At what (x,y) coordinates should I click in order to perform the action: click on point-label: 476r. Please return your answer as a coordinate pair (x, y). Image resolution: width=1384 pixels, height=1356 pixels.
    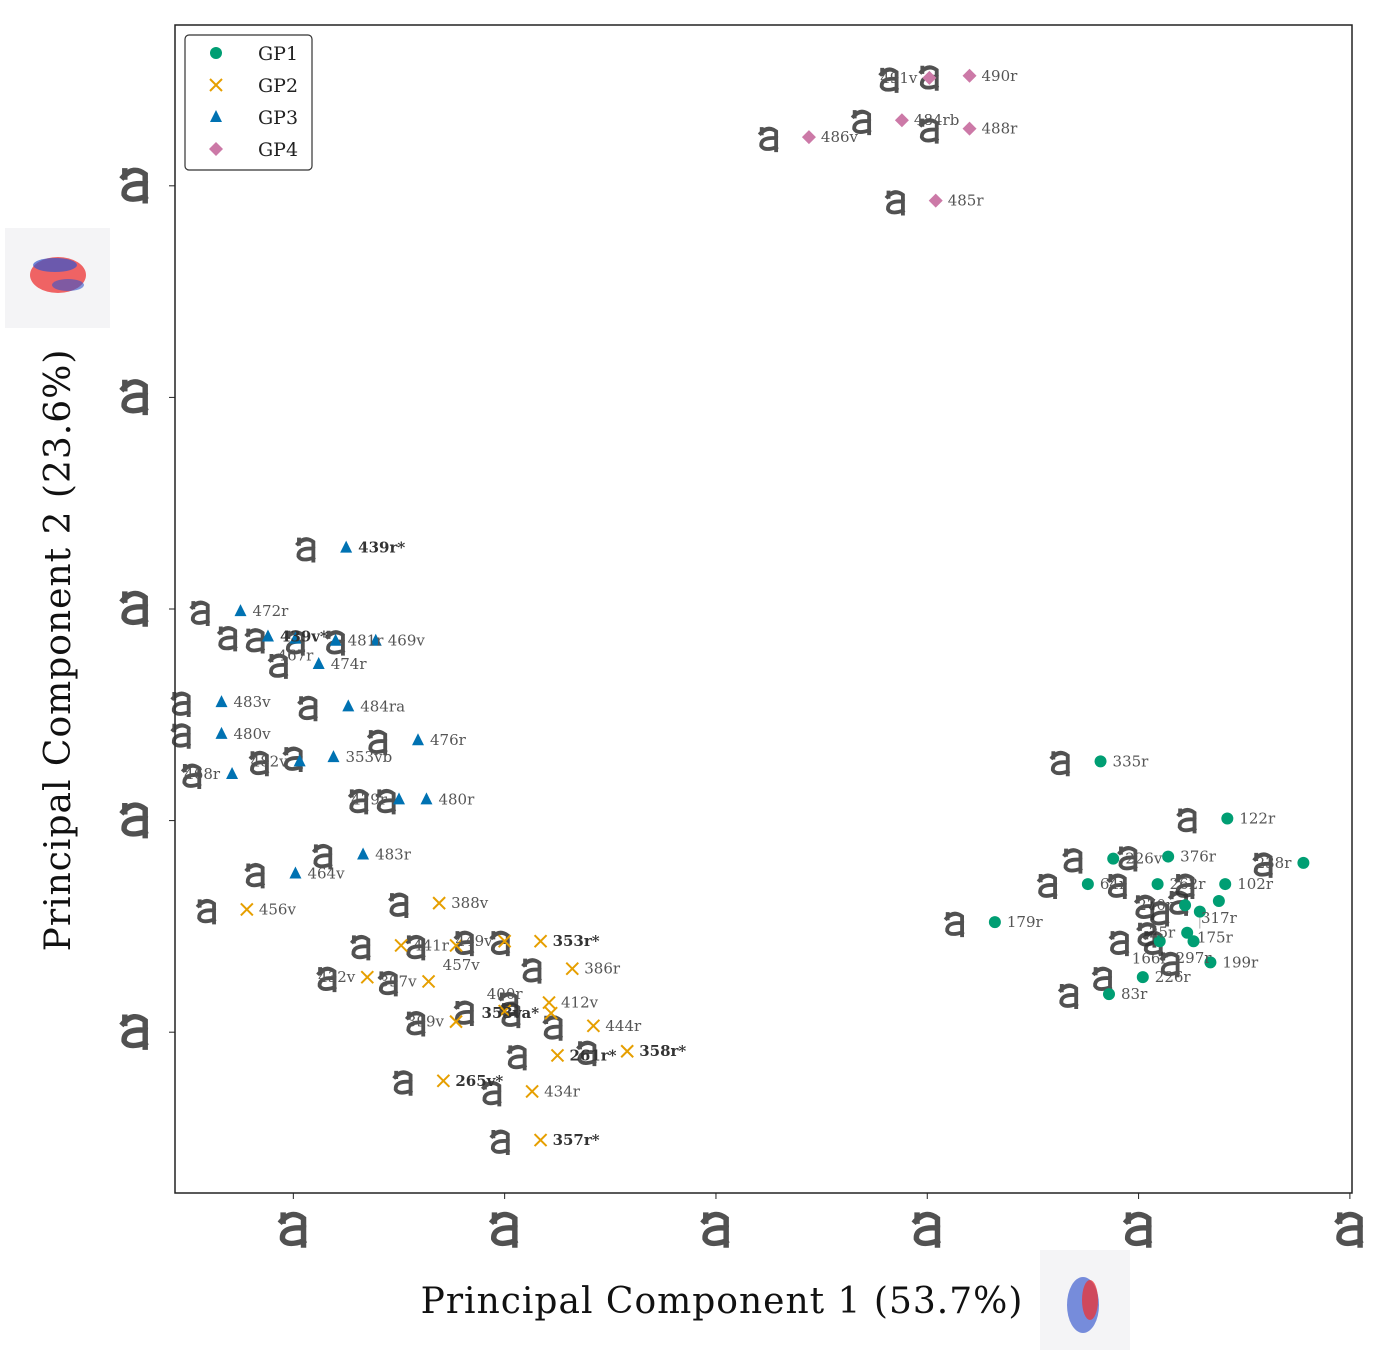
    Looking at the image, I should click on (448, 740).